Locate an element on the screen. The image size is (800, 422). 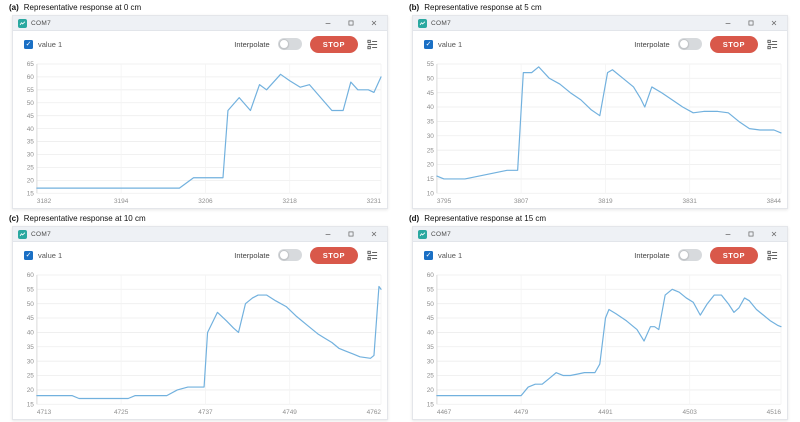
toggle-knob is located at coordinates (683, 255).